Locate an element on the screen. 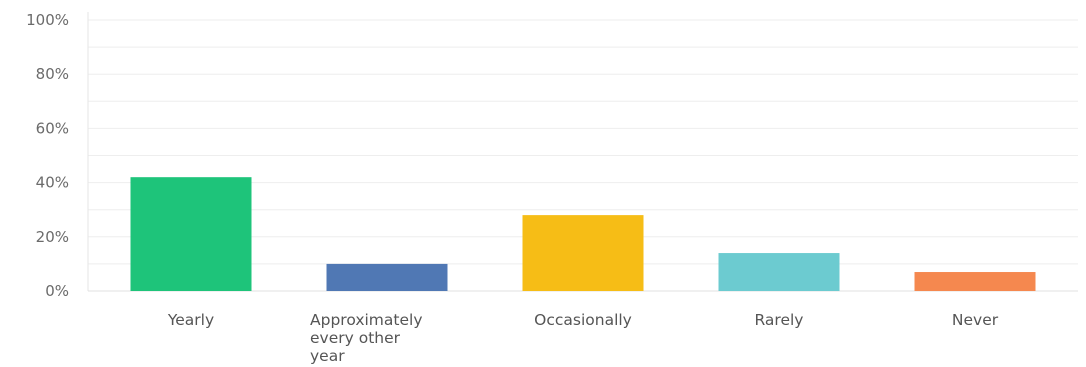 This screenshot has height=367, width=1086. x-category-label: Approximately every other year is located at coordinates (366, 338).